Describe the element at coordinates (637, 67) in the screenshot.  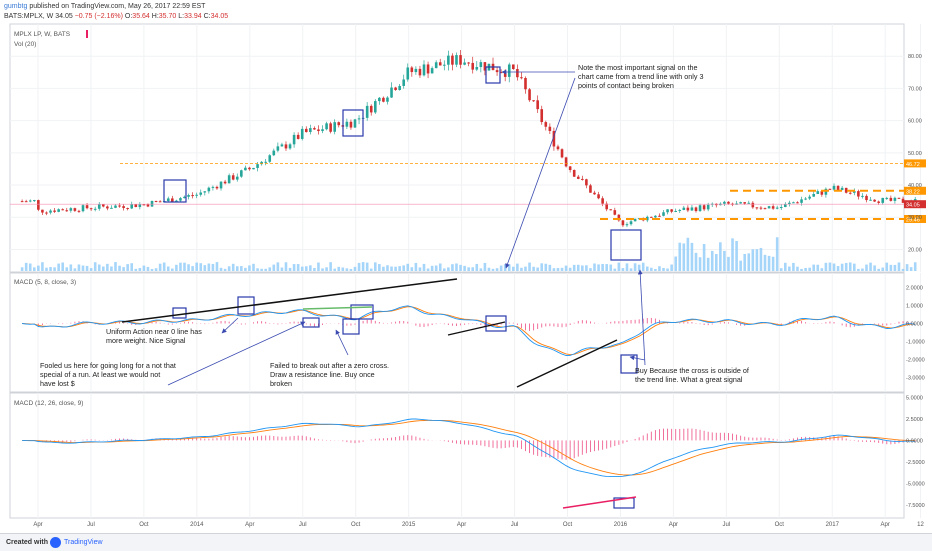
I see `annotation-trendline-note: Note the most important signal on the` at that location.